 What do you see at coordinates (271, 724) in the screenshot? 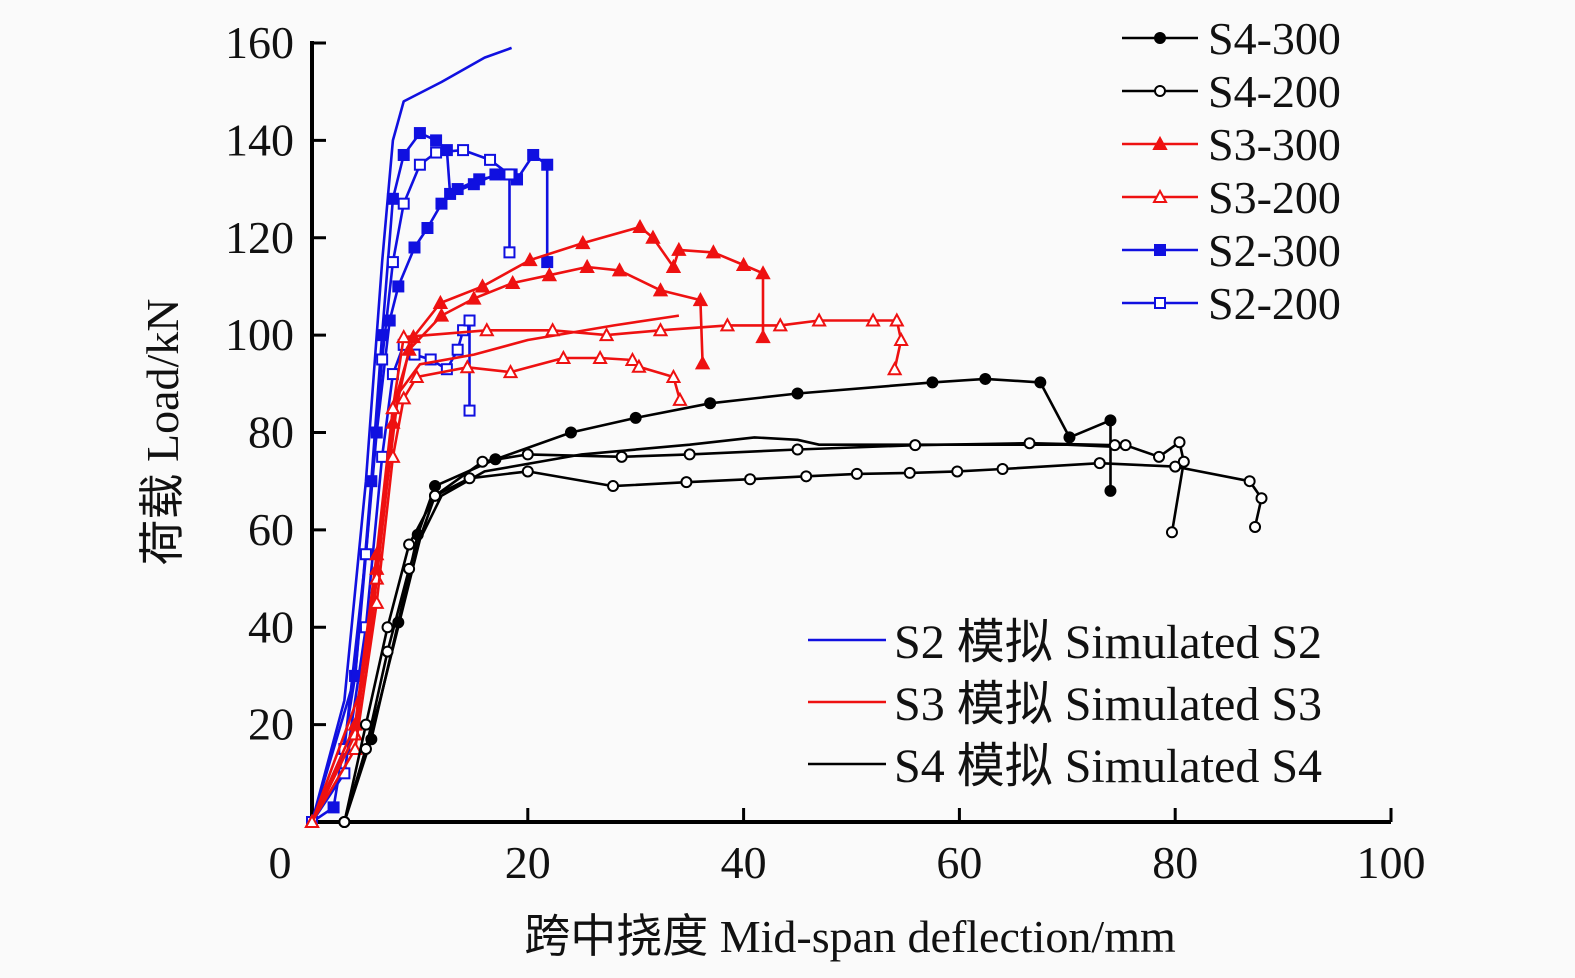
I see `y-tick-label: 20` at bounding box center [271, 724].